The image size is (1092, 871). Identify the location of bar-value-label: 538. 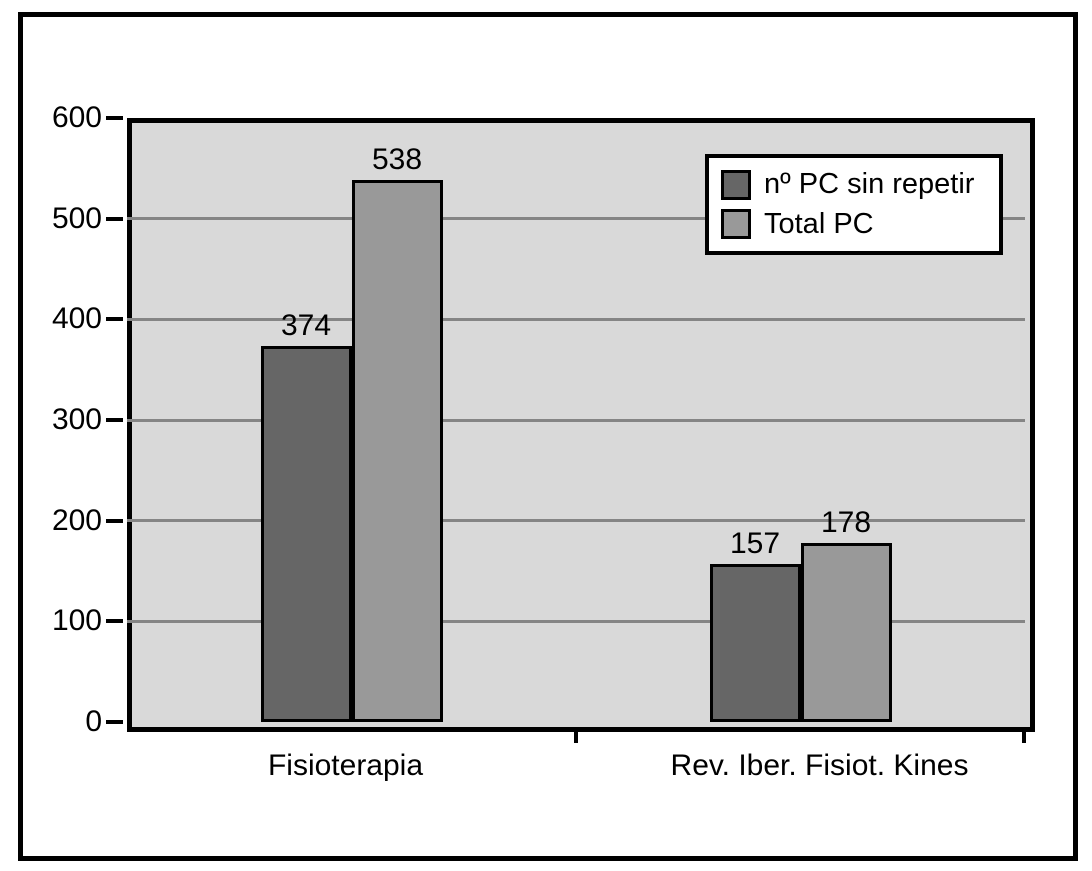
(397, 160).